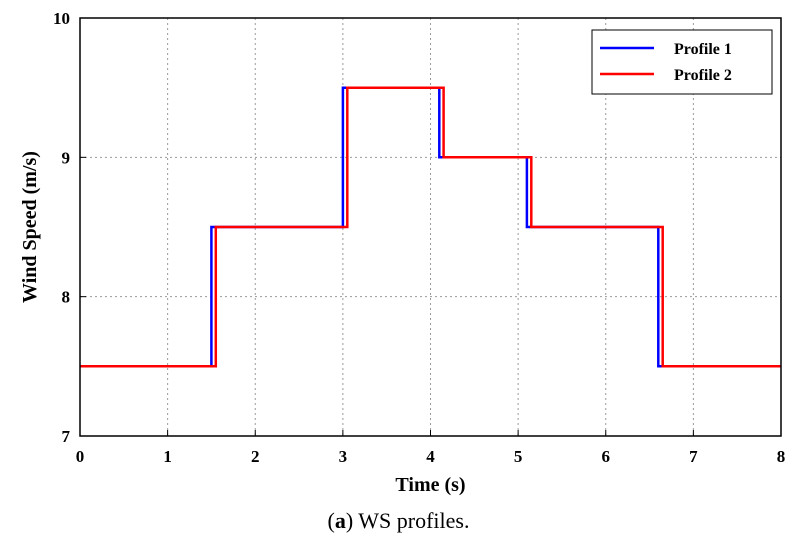 Image resolution: width=797 pixels, height=553 pixels. I want to click on y-tick-label: 9, so click(66, 157).